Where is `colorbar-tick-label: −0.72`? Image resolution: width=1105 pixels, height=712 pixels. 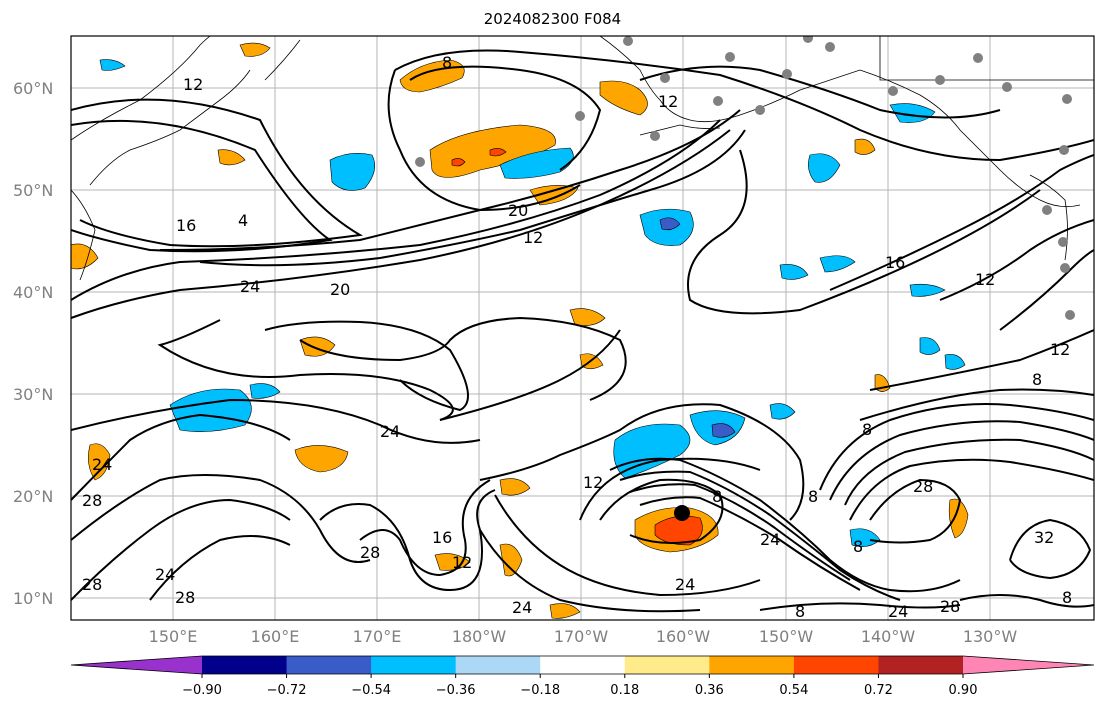
colorbar-tick-label: −0.72 is located at coordinates (287, 690).